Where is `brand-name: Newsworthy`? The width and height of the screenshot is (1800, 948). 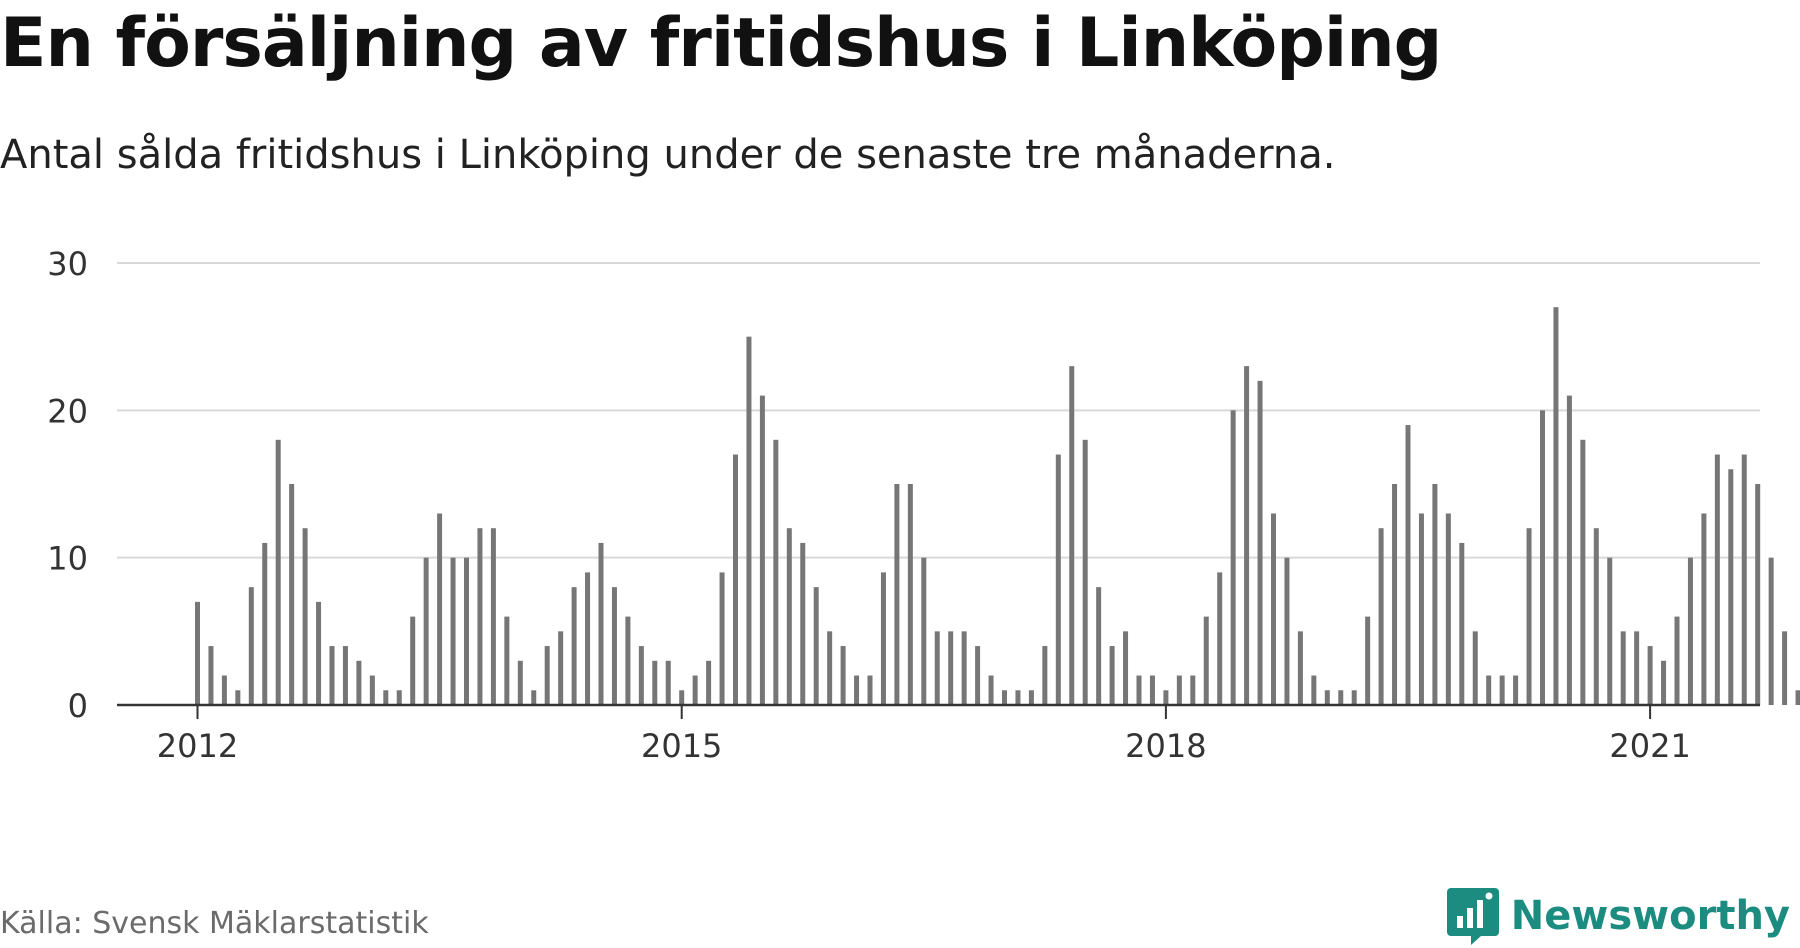
brand-name: Newsworthy is located at coordinates (1650, 916).